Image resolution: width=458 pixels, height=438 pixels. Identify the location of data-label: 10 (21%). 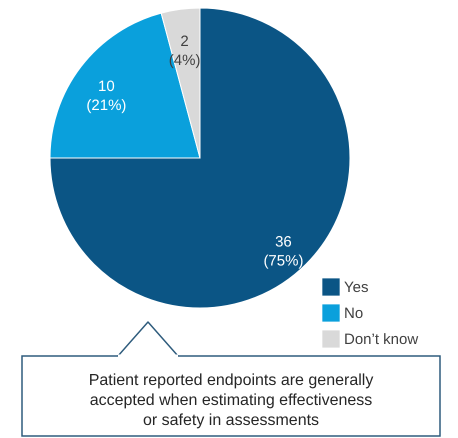
(106, 96).